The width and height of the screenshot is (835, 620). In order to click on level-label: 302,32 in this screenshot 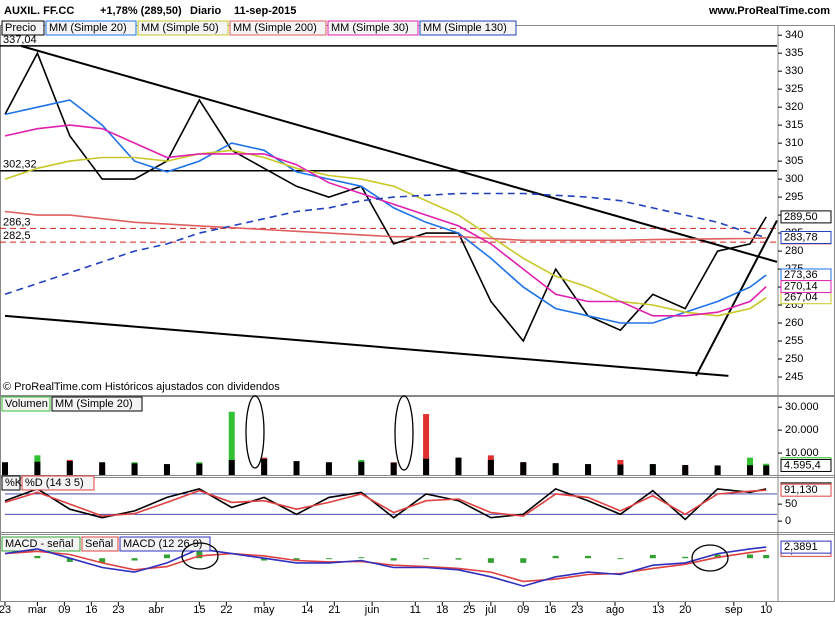, I will do `click(20, 165)`.